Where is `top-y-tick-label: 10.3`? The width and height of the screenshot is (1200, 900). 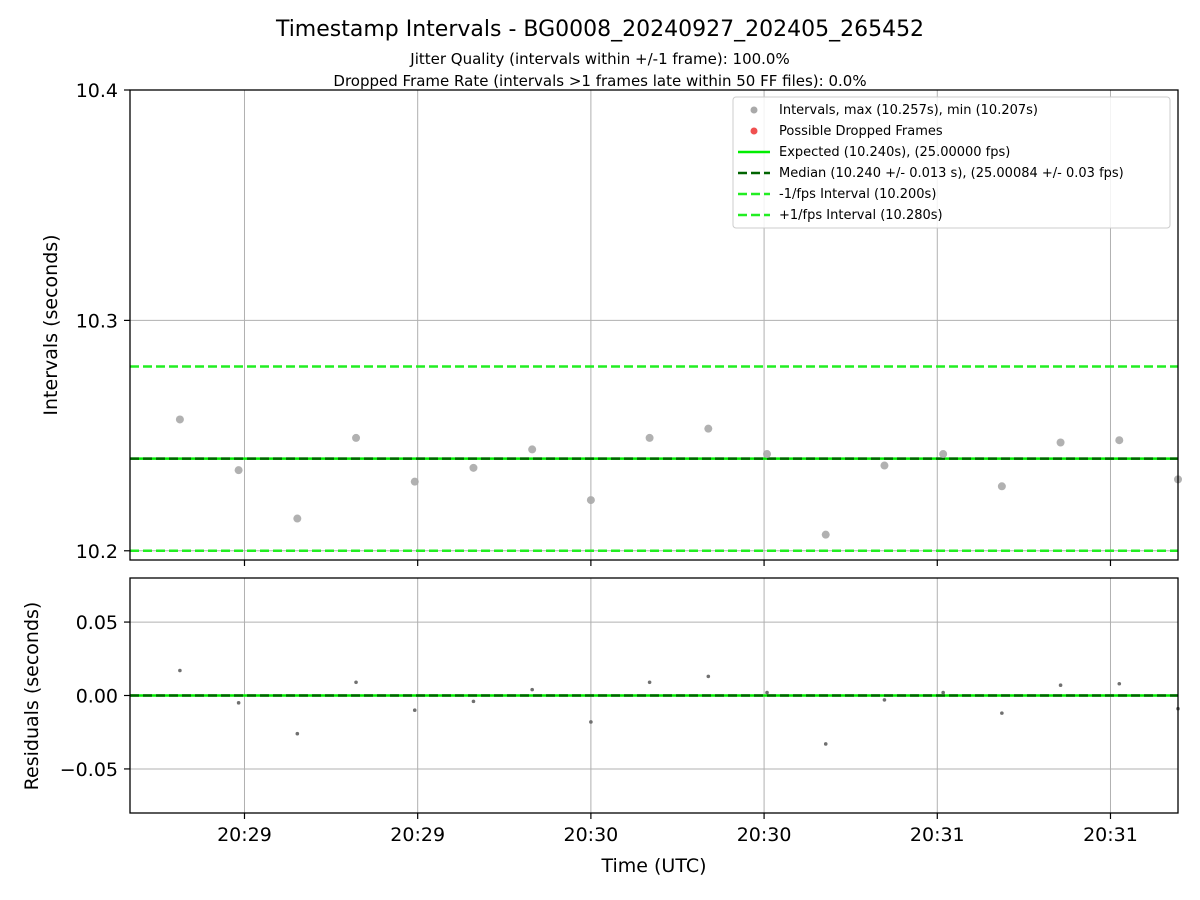
top-y-tick-label: 10.3 is located at coordinates (97, 321).